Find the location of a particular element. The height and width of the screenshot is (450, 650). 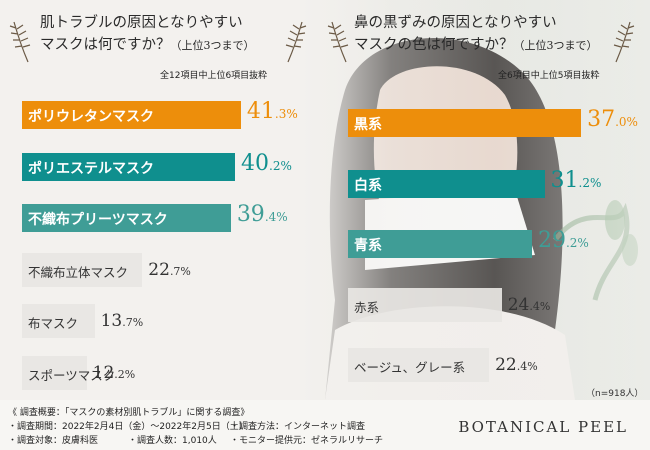

right-title-line2: マスクの色は何ですか？（上位3つまで） is located at coordinates (476, 45).